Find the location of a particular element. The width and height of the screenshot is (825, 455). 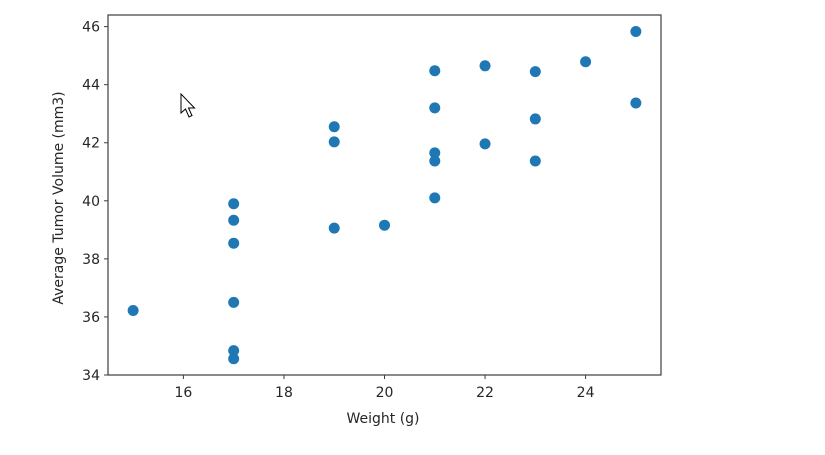

x-axis-label: Weight (g) is located at coordinates (382, 419).